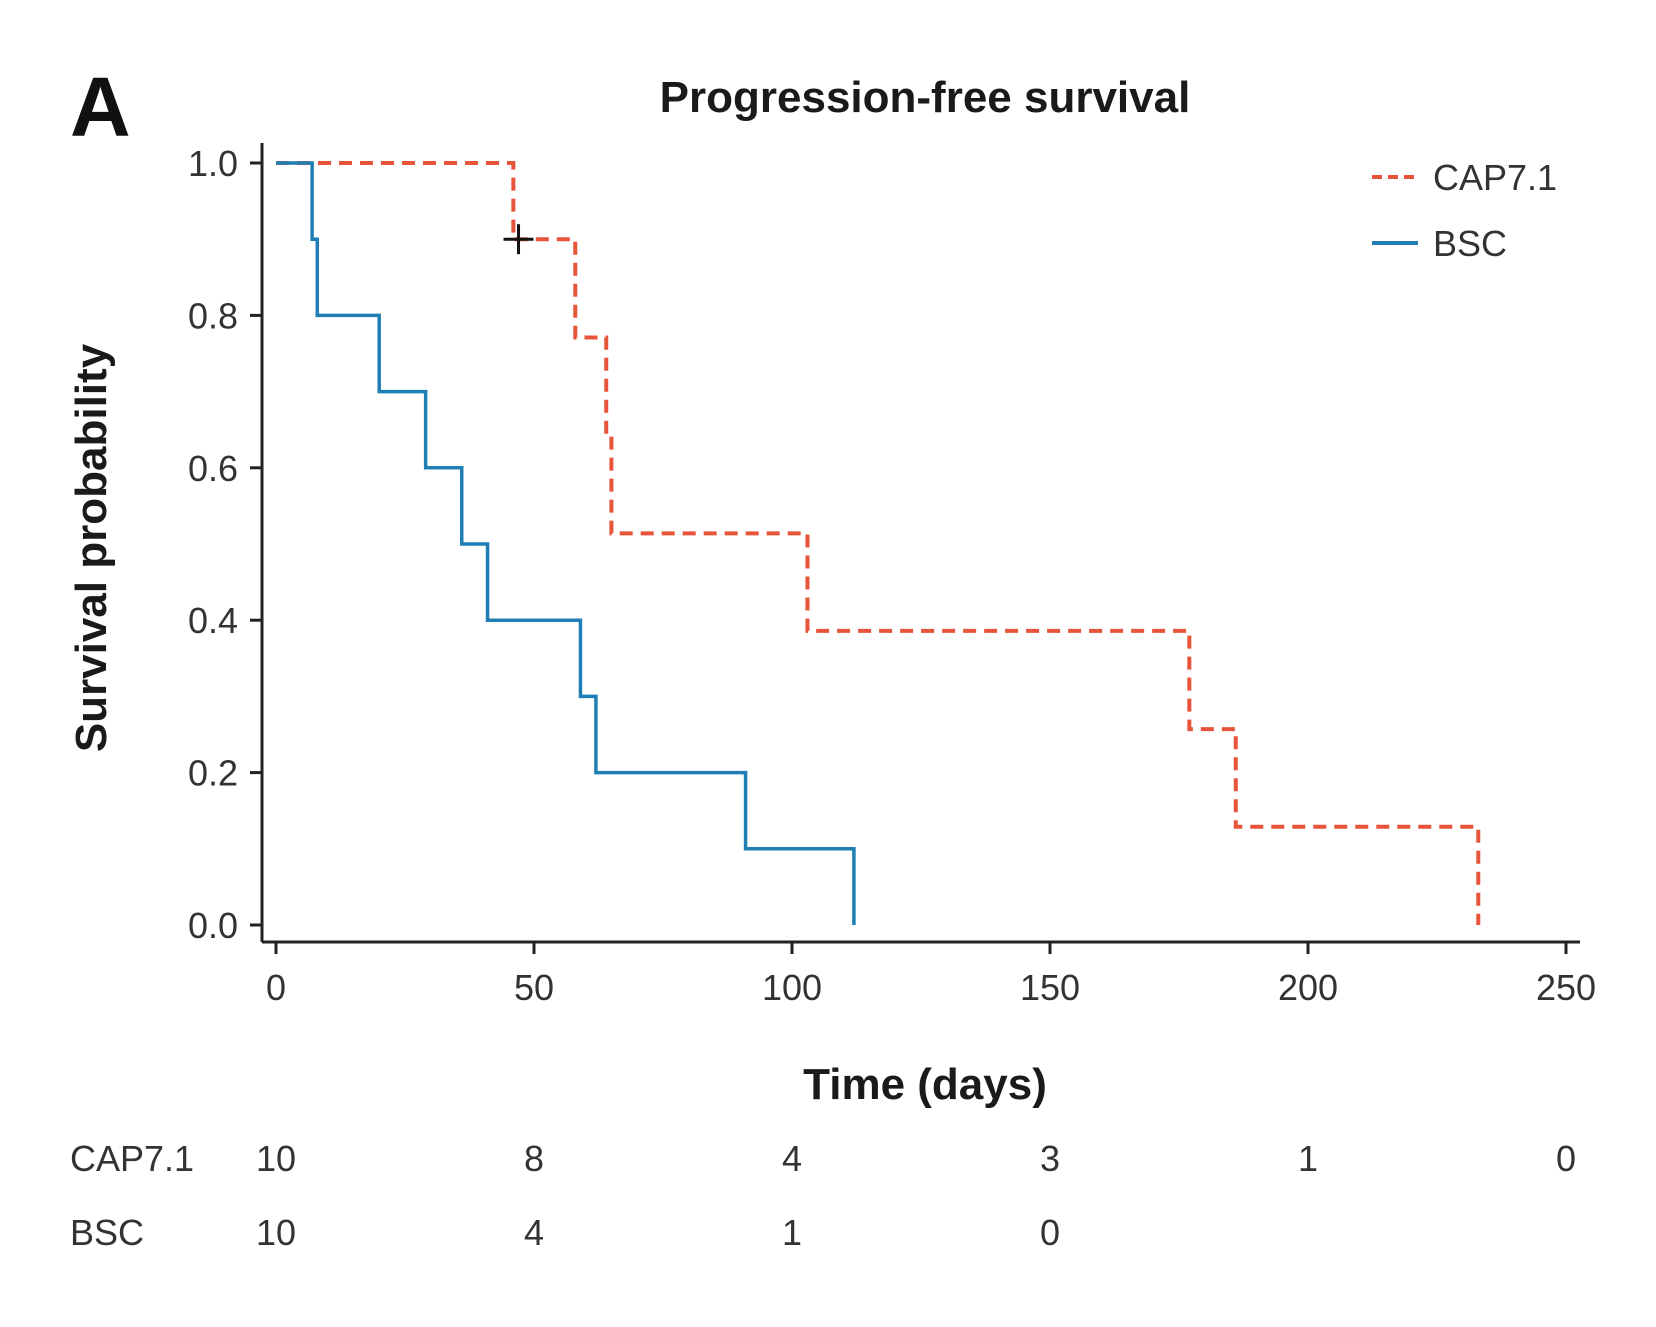 The height and width of the screenshot is (1327, 1656). I want to click on x-tick-label: 250, so click(1566, 987).